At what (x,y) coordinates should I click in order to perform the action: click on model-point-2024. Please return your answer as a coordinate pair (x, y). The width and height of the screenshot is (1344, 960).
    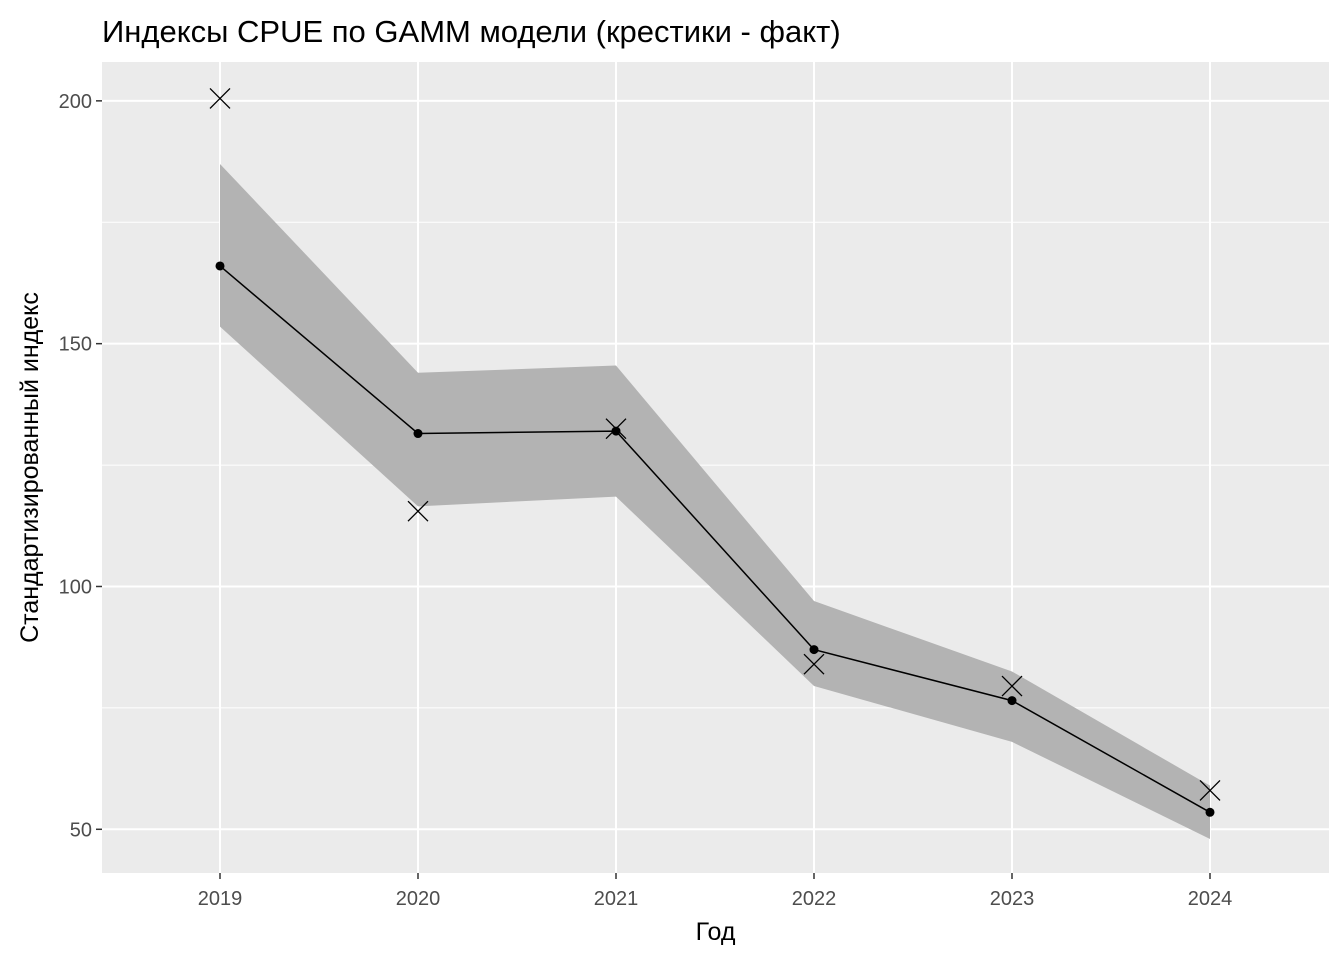
    Looking at the image, I should click on (1210, 812).